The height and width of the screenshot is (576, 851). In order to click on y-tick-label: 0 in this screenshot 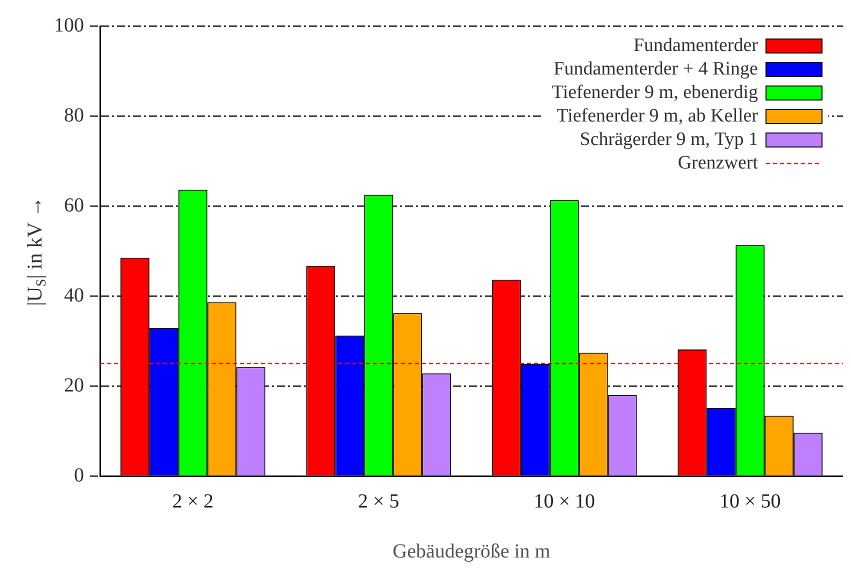, I will do `click(79, 475)`.